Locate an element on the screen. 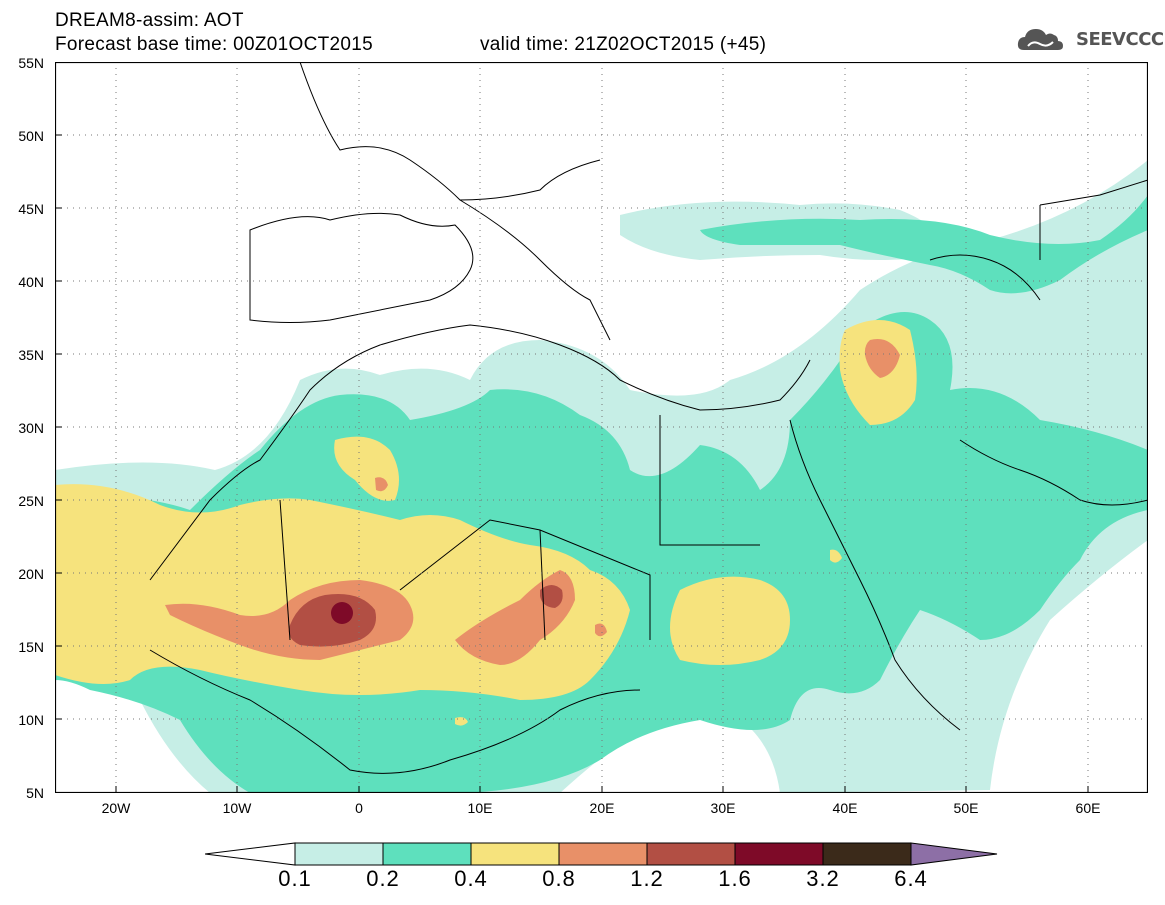 This screenshot has width=1165, height=905. seevccc-logo: SEEVCCC is located at coordinates (1090, 39).